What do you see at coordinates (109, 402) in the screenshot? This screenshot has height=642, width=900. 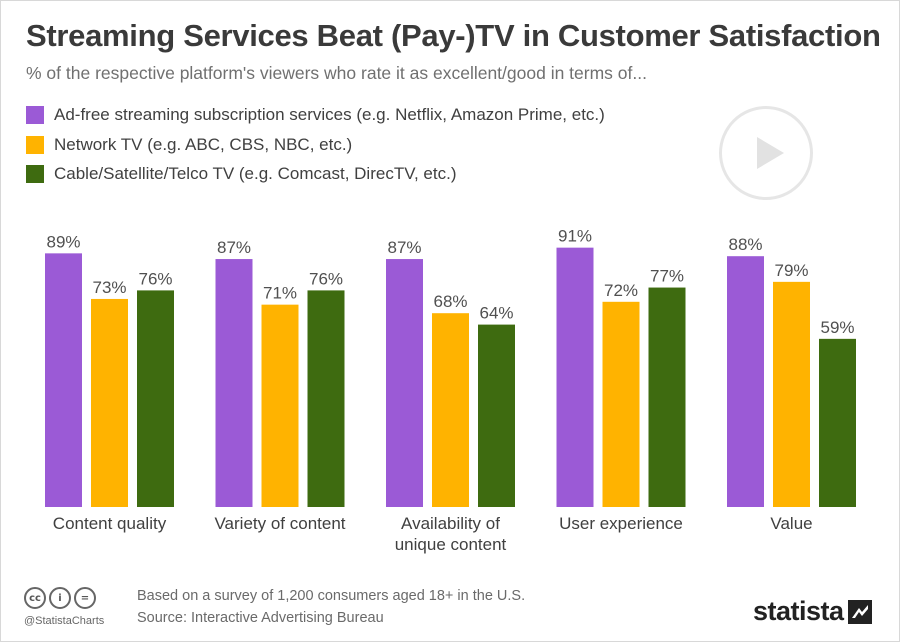 I see `bar-network-tv-content-quality` at bounding box center [109, 402].